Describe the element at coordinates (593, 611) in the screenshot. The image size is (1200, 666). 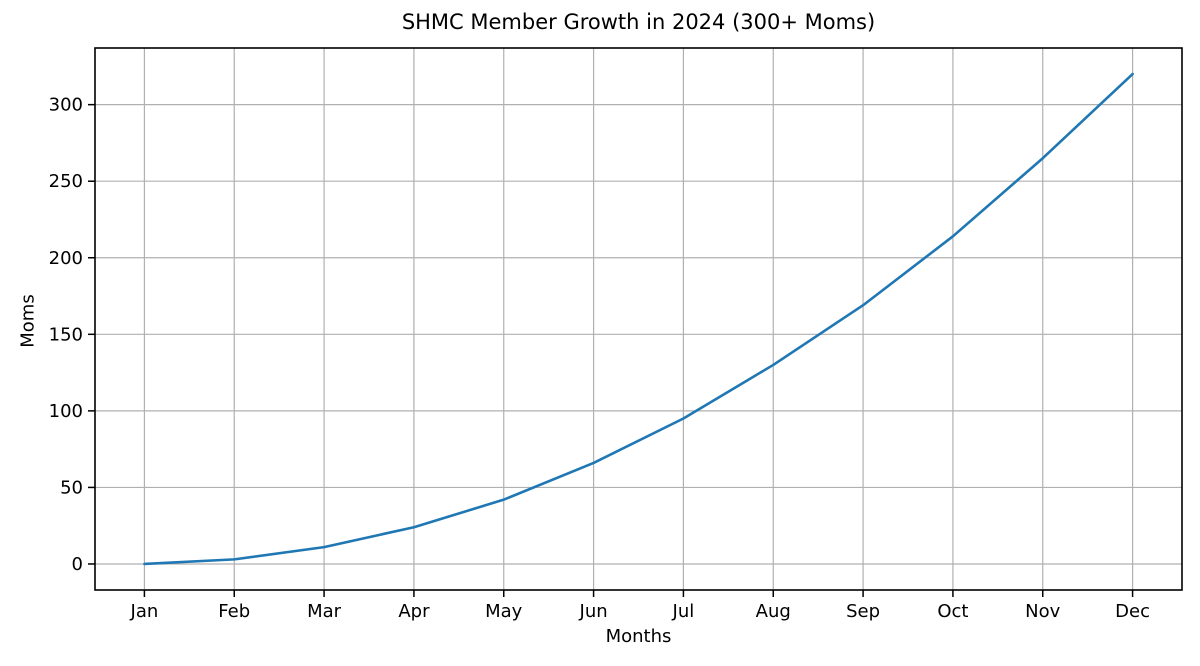
I see `x-tick-label: Jun` at that location.